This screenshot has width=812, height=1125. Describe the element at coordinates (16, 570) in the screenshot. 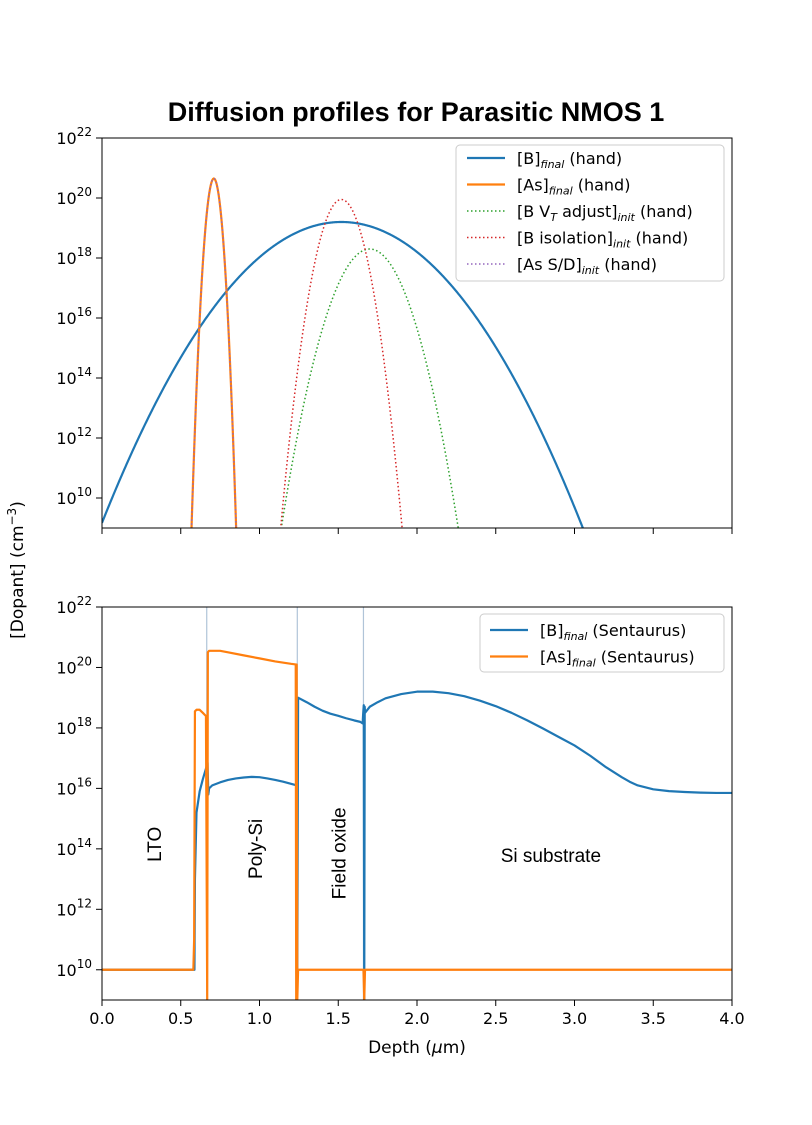

I see `y-axis-label: [Dopant] (cm−3)` at that location.